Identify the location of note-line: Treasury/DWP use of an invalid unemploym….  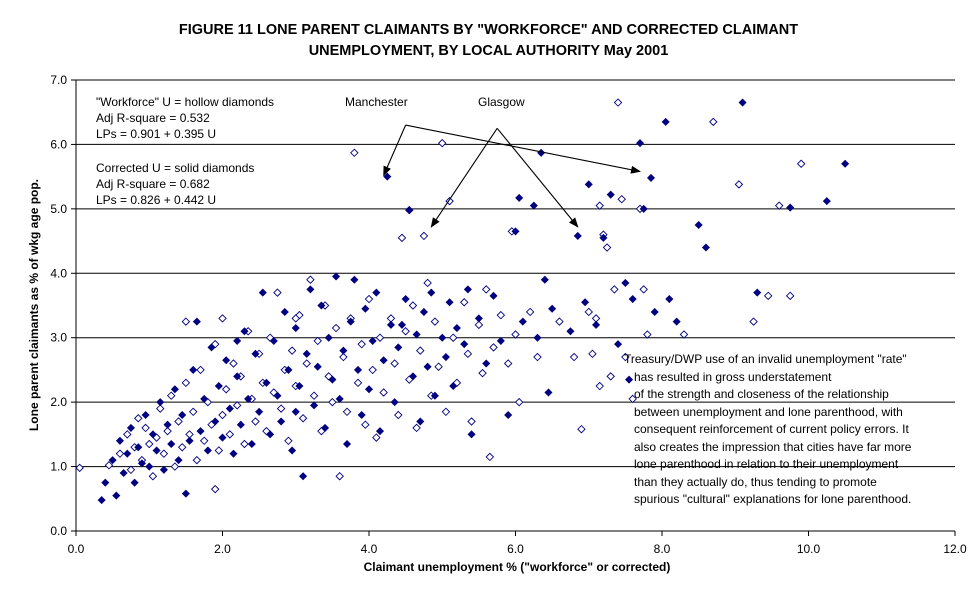
(765, 359).